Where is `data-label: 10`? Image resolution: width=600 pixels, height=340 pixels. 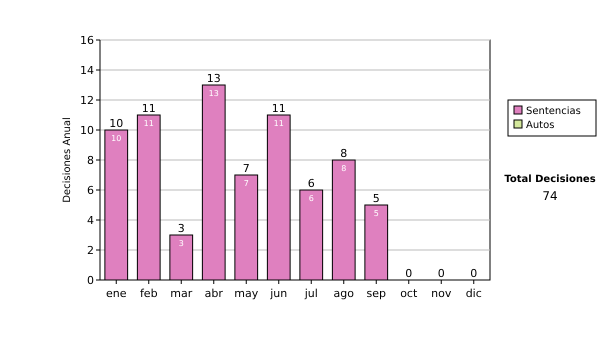
data-label: 10 is located at coordinates (116, 138).